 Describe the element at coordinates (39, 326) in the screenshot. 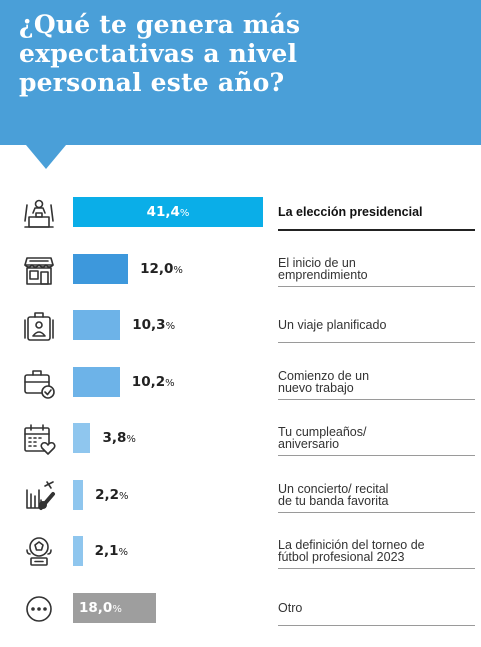

I see `suitcase-icon` at that location.